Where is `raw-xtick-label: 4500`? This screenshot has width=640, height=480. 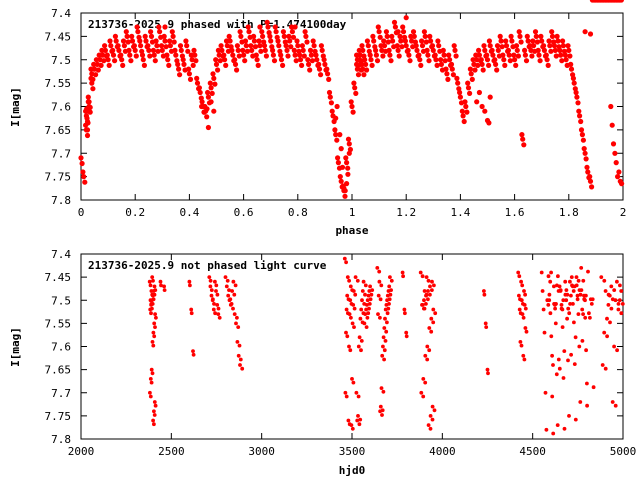 raw-xtick-label: 4500 is located at coordinates (532, 451).